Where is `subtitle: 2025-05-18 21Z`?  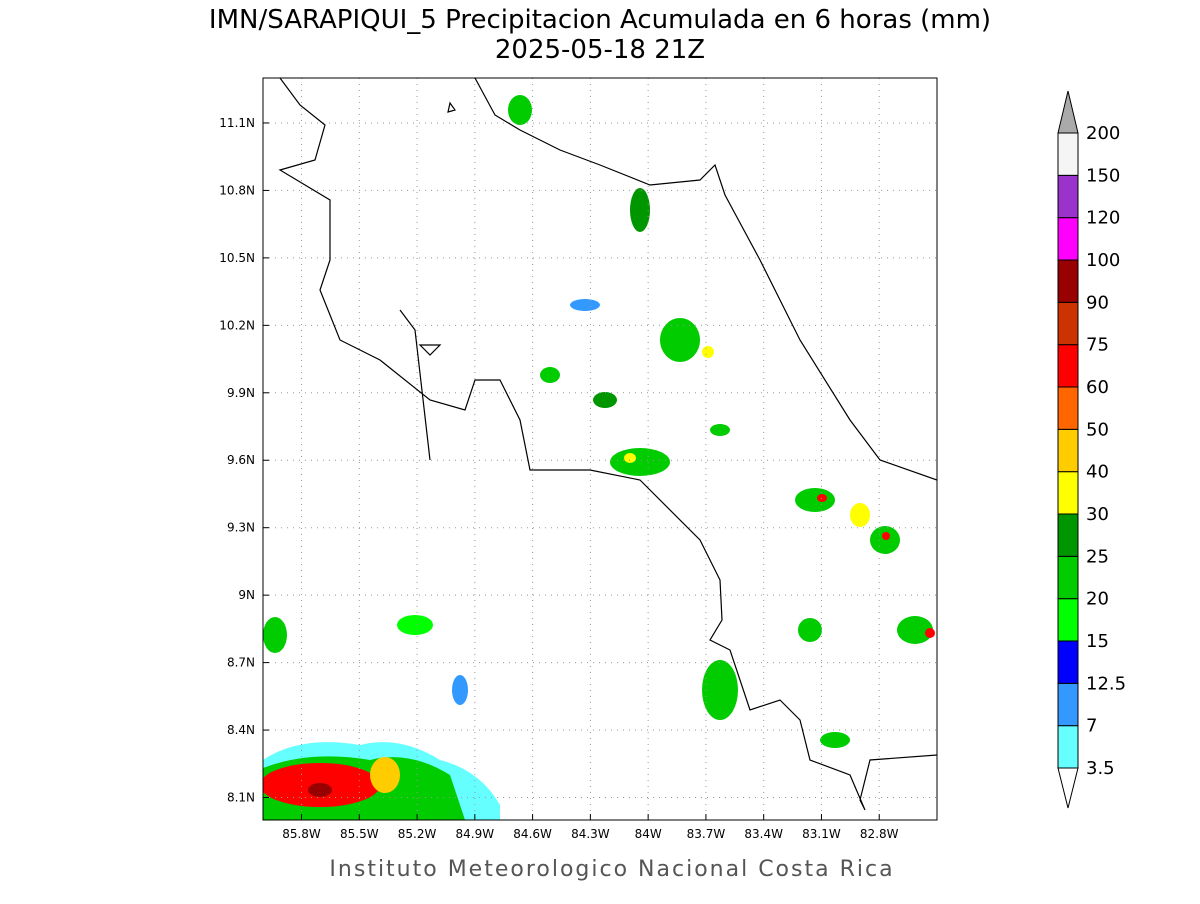 subtitle: 2025-05-18 21Z is located at coordinates (600, 50).